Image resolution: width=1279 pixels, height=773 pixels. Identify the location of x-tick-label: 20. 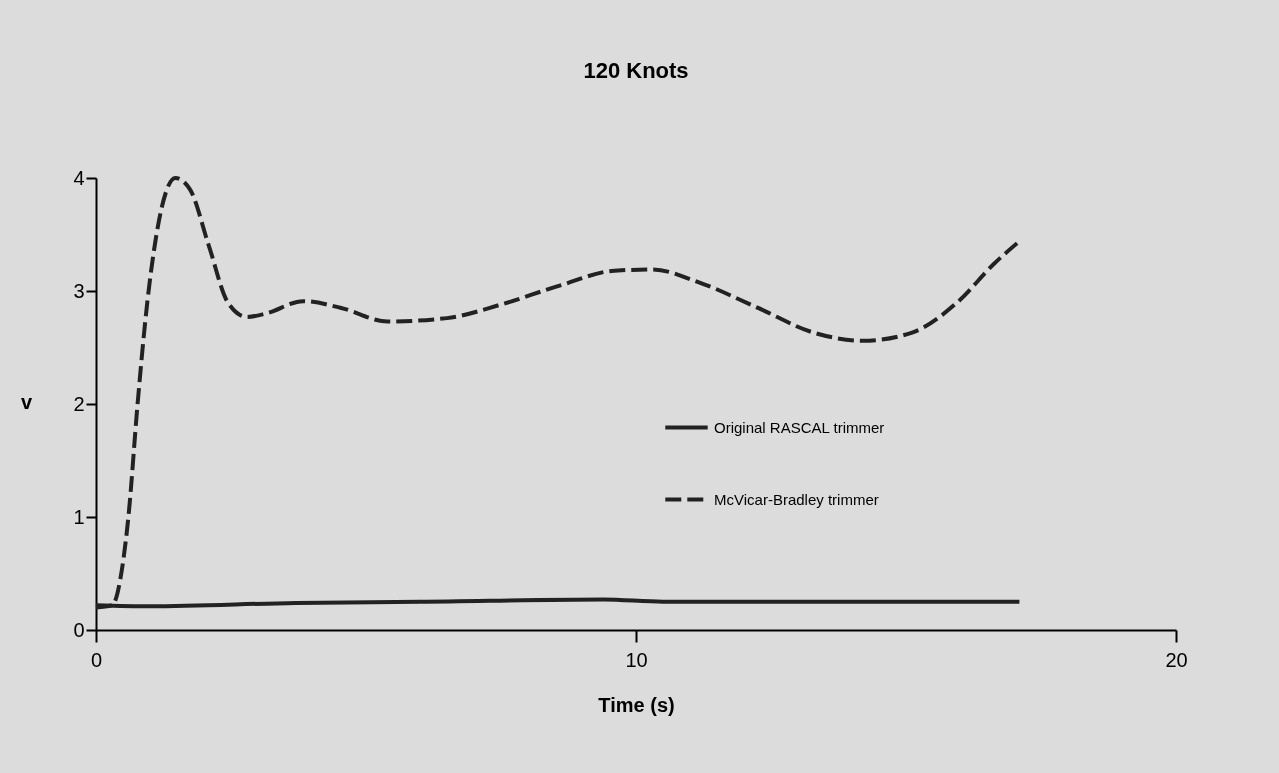
(1176, 659).